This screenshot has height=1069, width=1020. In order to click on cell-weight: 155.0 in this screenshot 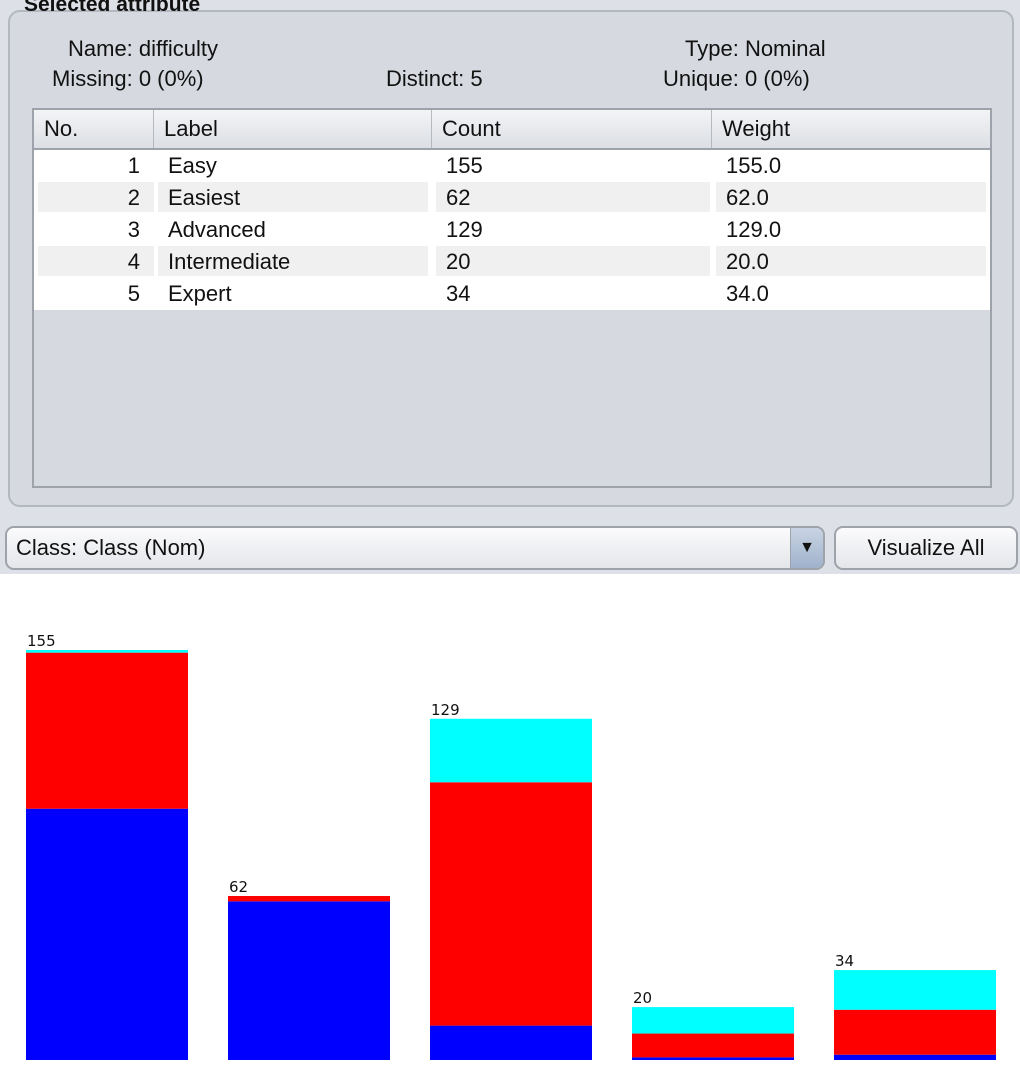, I will do `click(754, 165)`.